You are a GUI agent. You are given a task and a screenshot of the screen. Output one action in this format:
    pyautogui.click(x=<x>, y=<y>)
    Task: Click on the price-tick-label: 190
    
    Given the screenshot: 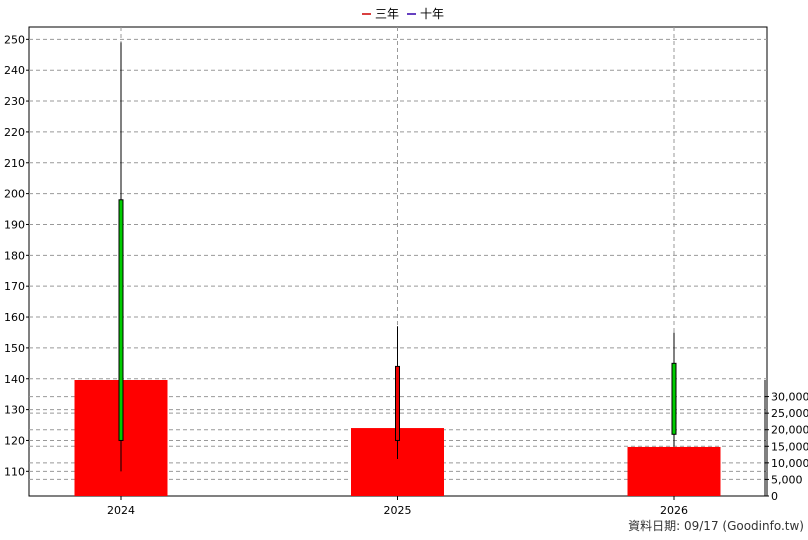 What is the action you would take?
    pyautogui.click(x=14, y=224)
    